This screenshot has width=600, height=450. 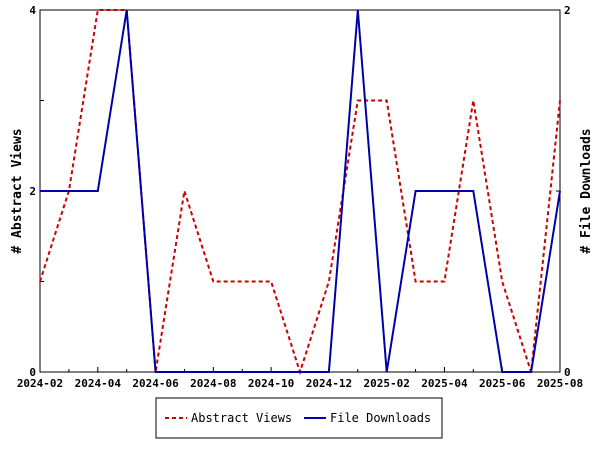 What do you see at coordinates (560, 383) in the screenshot?
I see `x-tick-label: 2025-08` at bounding box center [560, 383].